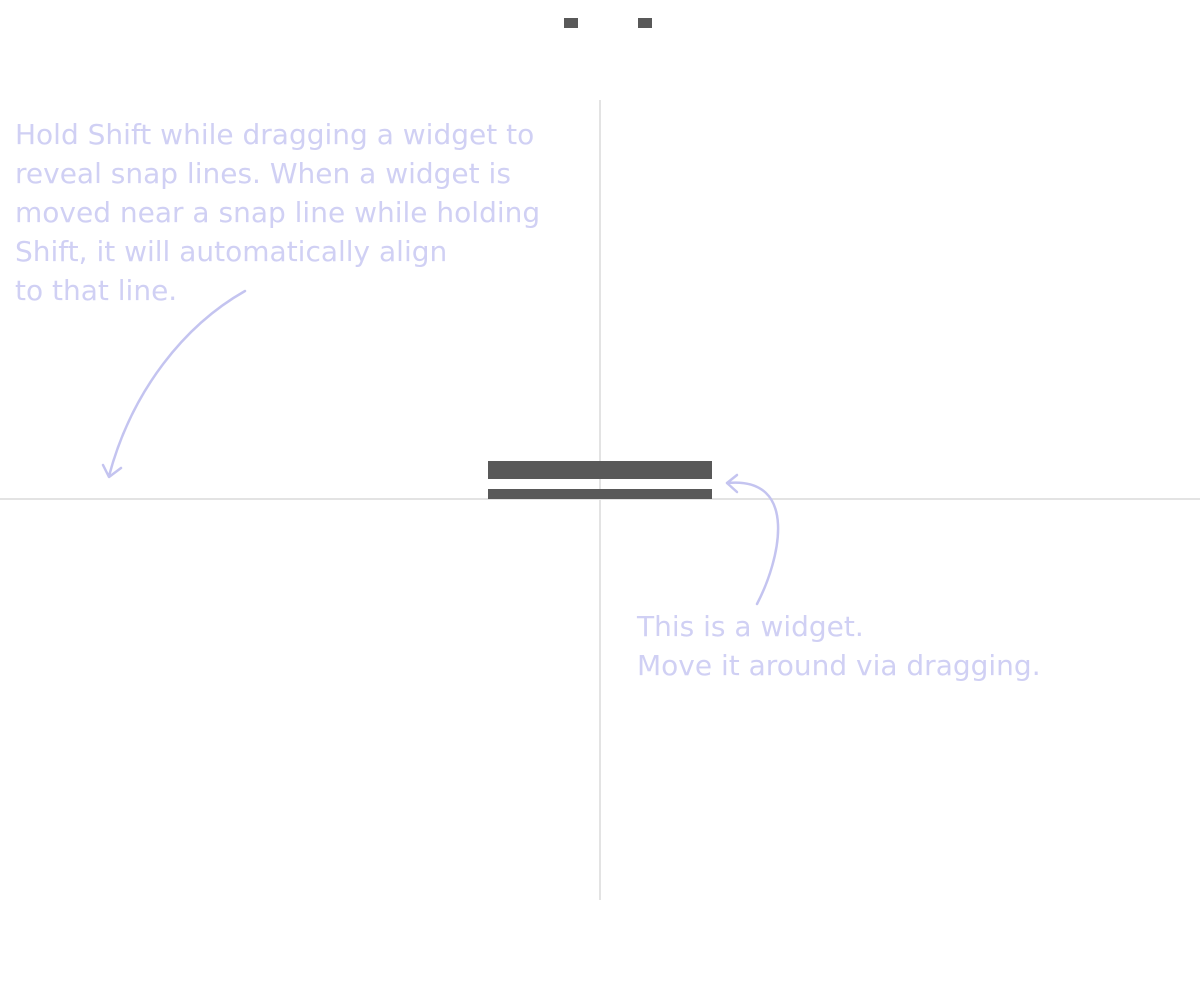 Image resolution: width=1200 pixels, height=1000 pixels. I want to click on snap-hint-line: moved near a snap line while holding, so click(278, 212).